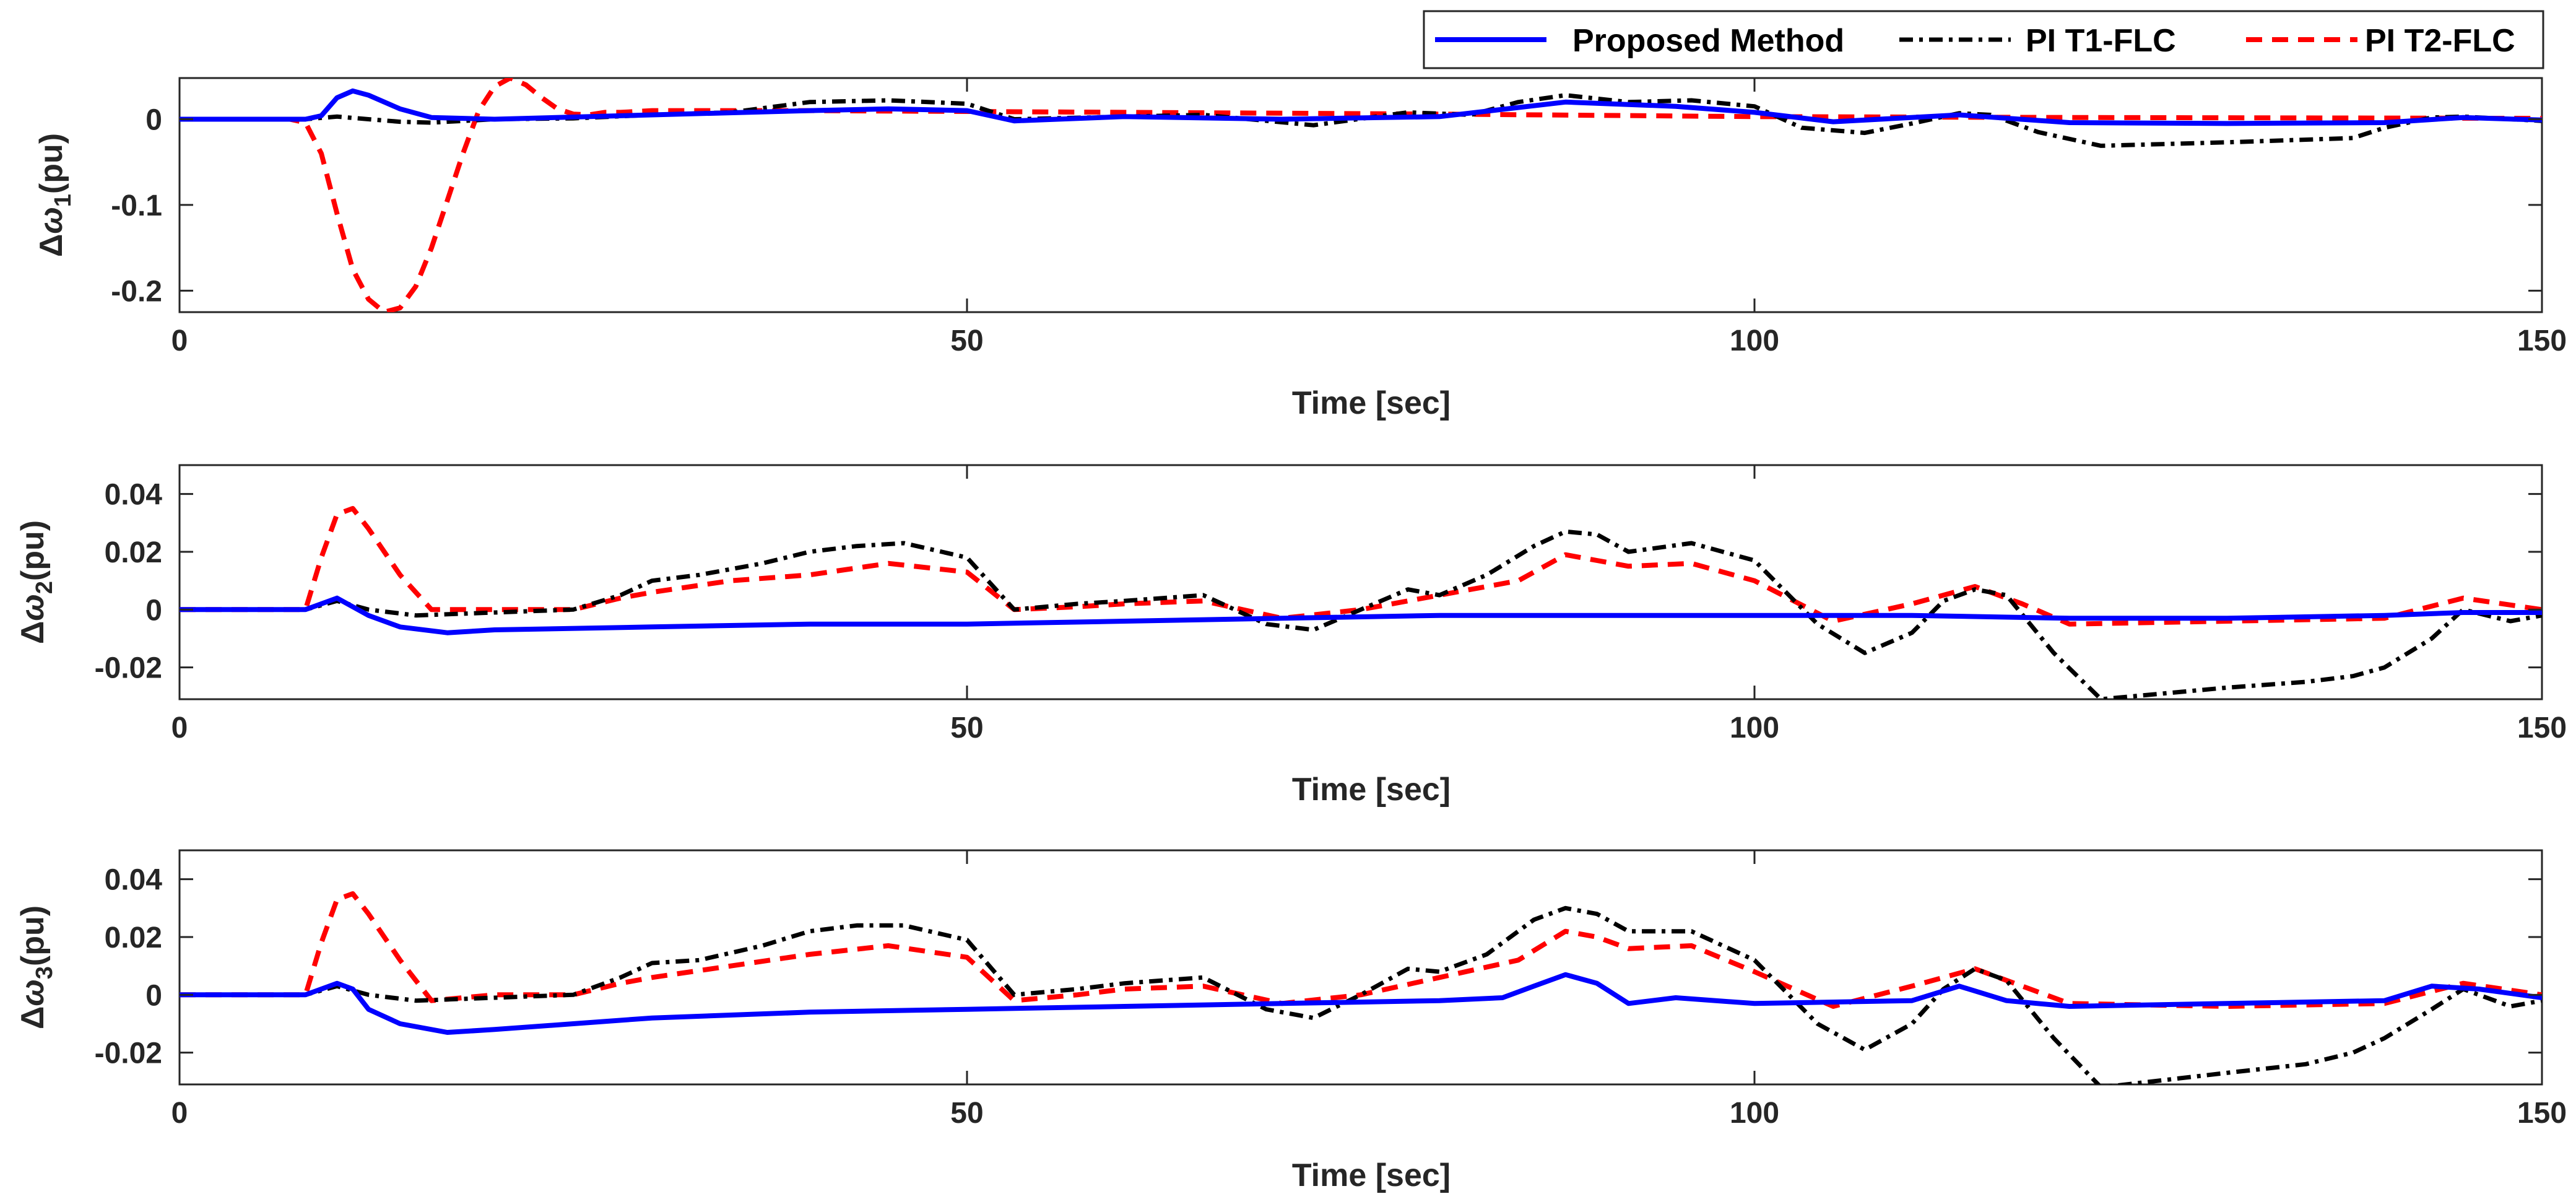  What do you see at coordinates (128, 1053) in the screenshot?
I see `panel-3-ytick-label: -0.02` at bounding box center [128, 1053].